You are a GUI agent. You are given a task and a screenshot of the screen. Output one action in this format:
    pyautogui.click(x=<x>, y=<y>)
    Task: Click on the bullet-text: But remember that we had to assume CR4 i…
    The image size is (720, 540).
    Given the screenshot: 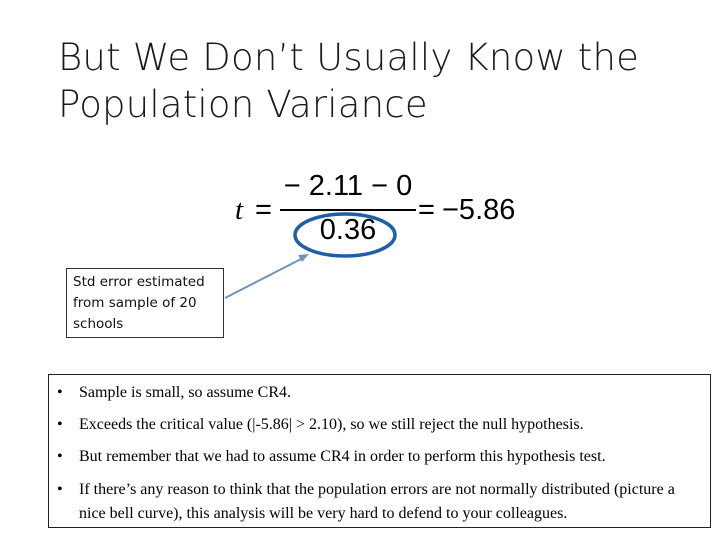 What is the action you would take?
    pyautogui.click(x=391, y=457)
    